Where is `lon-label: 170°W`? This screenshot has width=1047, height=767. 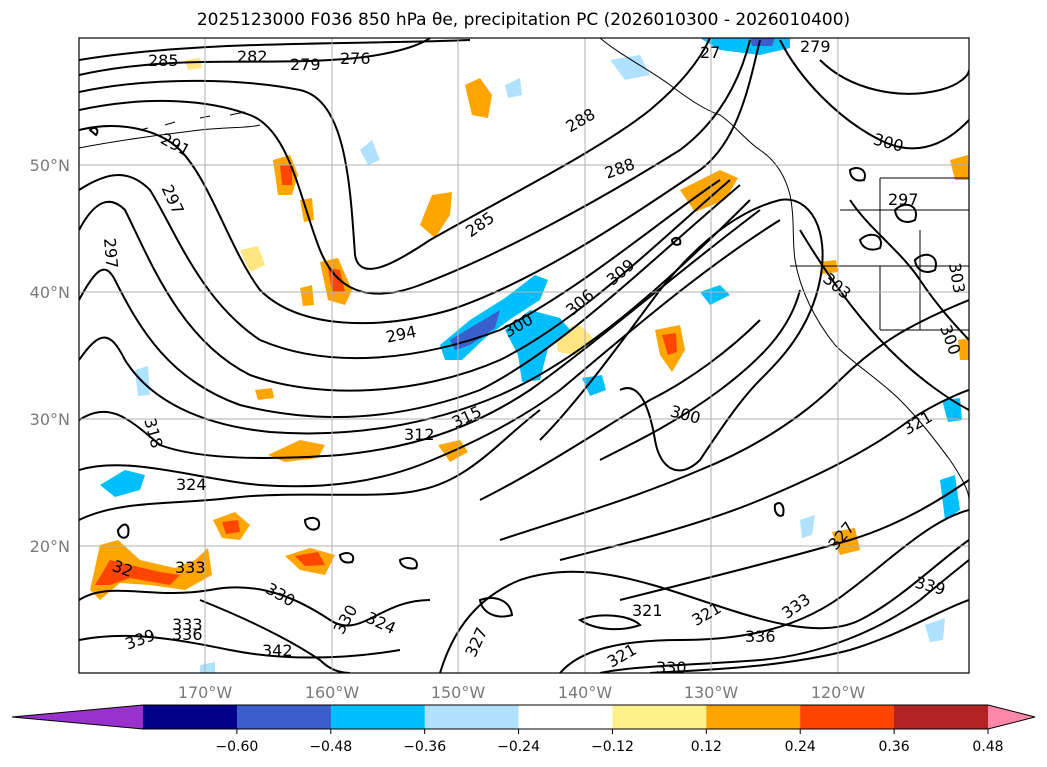
lon-label: 170°W is located at coordinates (205, 692).